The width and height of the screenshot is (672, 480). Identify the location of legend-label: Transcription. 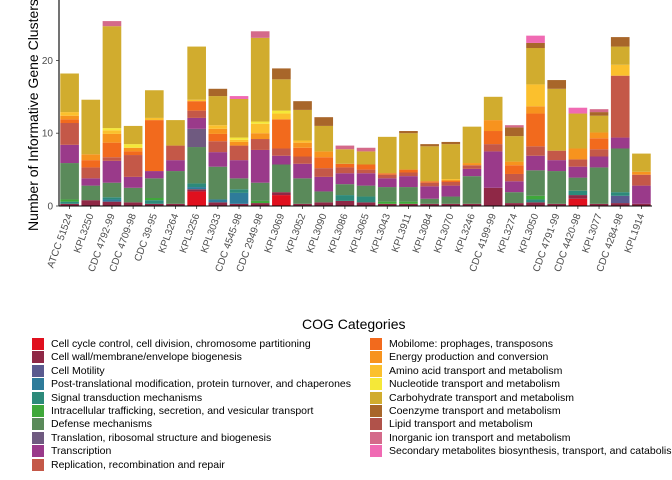
(81, 451).